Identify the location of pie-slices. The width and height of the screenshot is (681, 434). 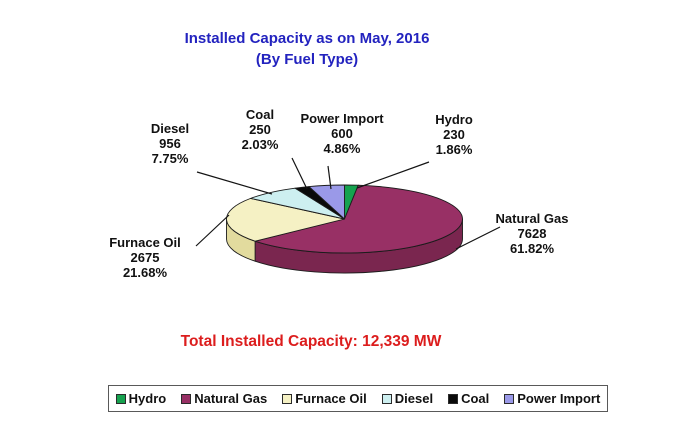
(344, 229).